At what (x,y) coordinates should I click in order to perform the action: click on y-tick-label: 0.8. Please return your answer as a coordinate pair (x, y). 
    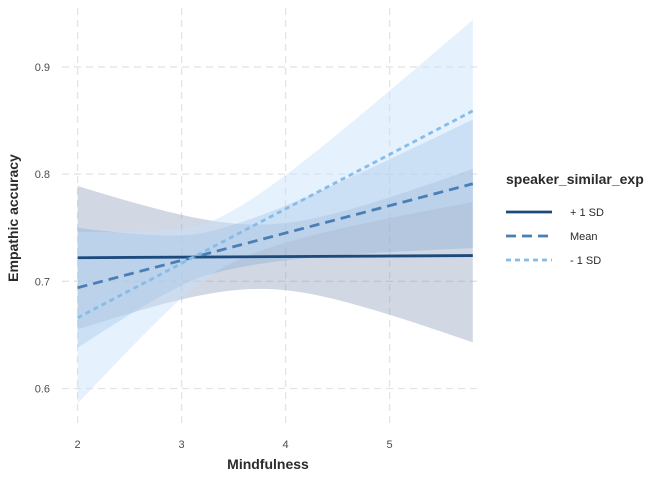
    Looking at the image, I should click on (42, 175).